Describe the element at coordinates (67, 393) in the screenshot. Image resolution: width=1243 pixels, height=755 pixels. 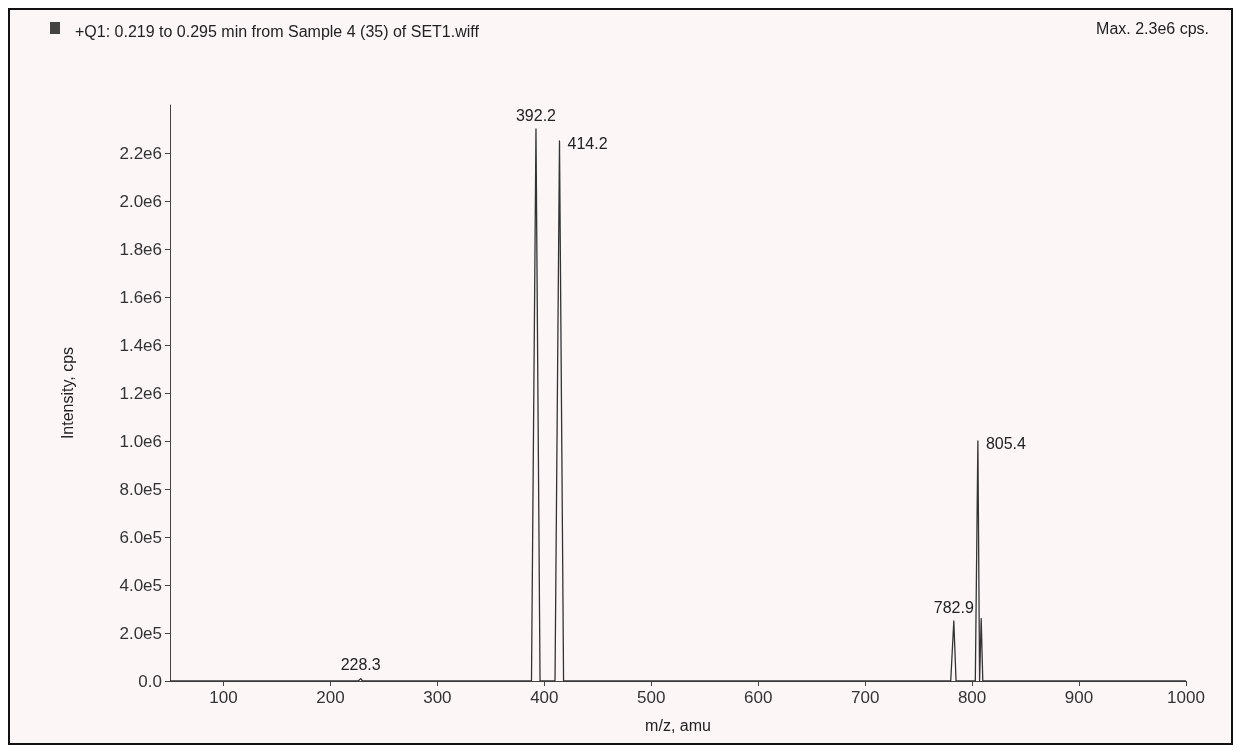
I see `y-axis-title: Intensity, cps` at that location.